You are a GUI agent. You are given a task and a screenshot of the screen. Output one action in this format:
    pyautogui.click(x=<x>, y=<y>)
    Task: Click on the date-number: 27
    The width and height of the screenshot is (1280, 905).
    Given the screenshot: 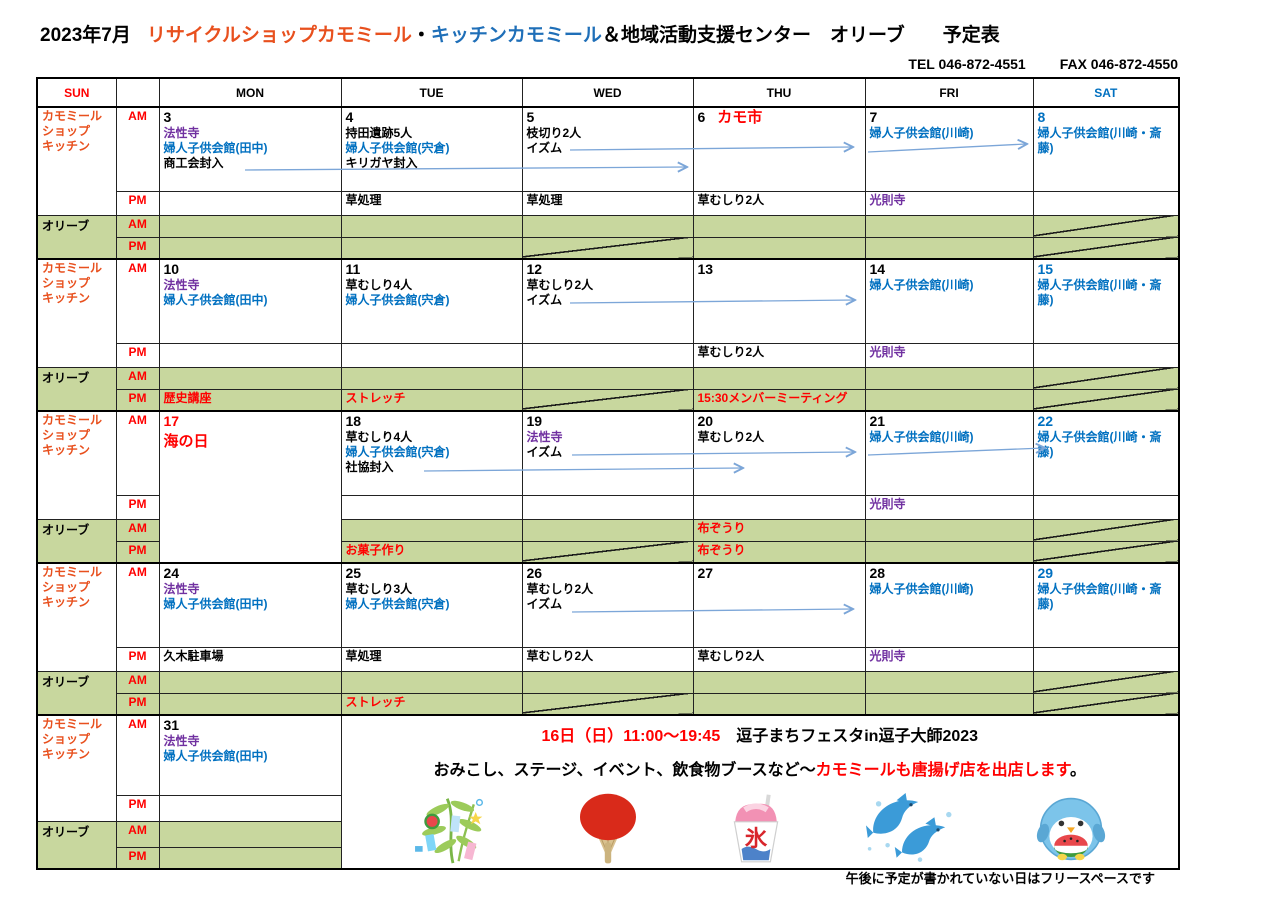 What is the action you would take?
    pyautogui.click(x=705, y=573)
    